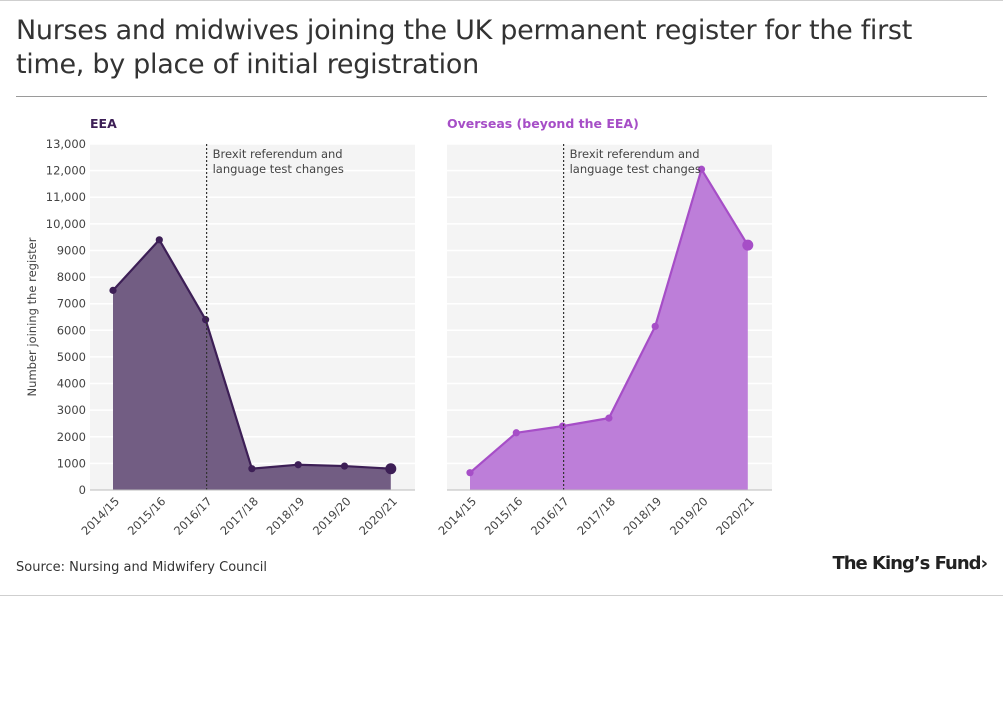 The height and width of the screenshot is (725, 1003). I want to click on panel-title: Overseas (beyond the EEA), so click(543, 123).